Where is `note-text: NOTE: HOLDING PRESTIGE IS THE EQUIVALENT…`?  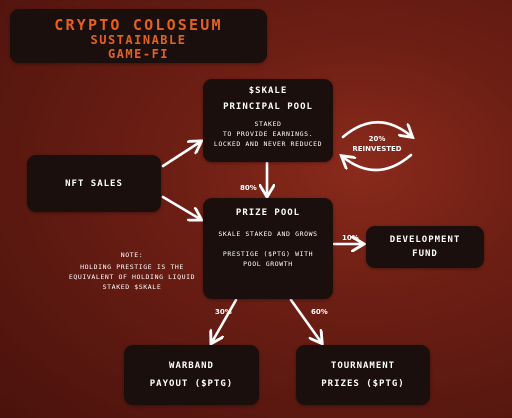
note-text: NOTE: HOLDING PRESTIGE IS THE EQUIVALENT… is located at coordinates (132, 271).